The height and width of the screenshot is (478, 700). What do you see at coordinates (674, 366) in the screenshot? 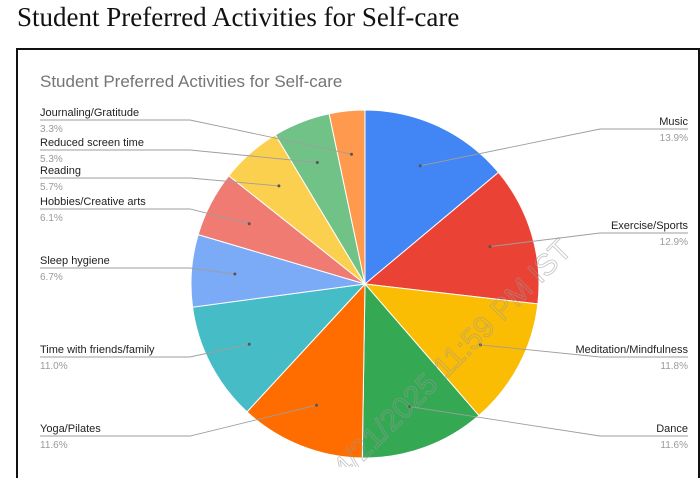
I see `slice-percent: 11.8%` at bounding box center [674, 366].